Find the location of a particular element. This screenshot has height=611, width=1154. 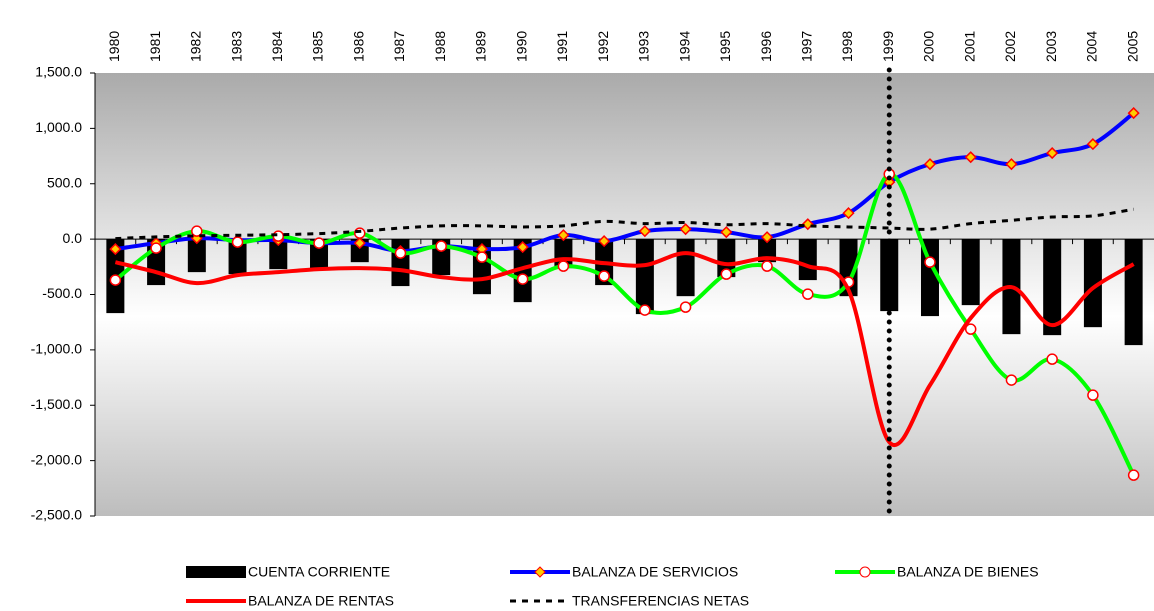

x-tick-label: 1991 is located at coordinates (562, 46).